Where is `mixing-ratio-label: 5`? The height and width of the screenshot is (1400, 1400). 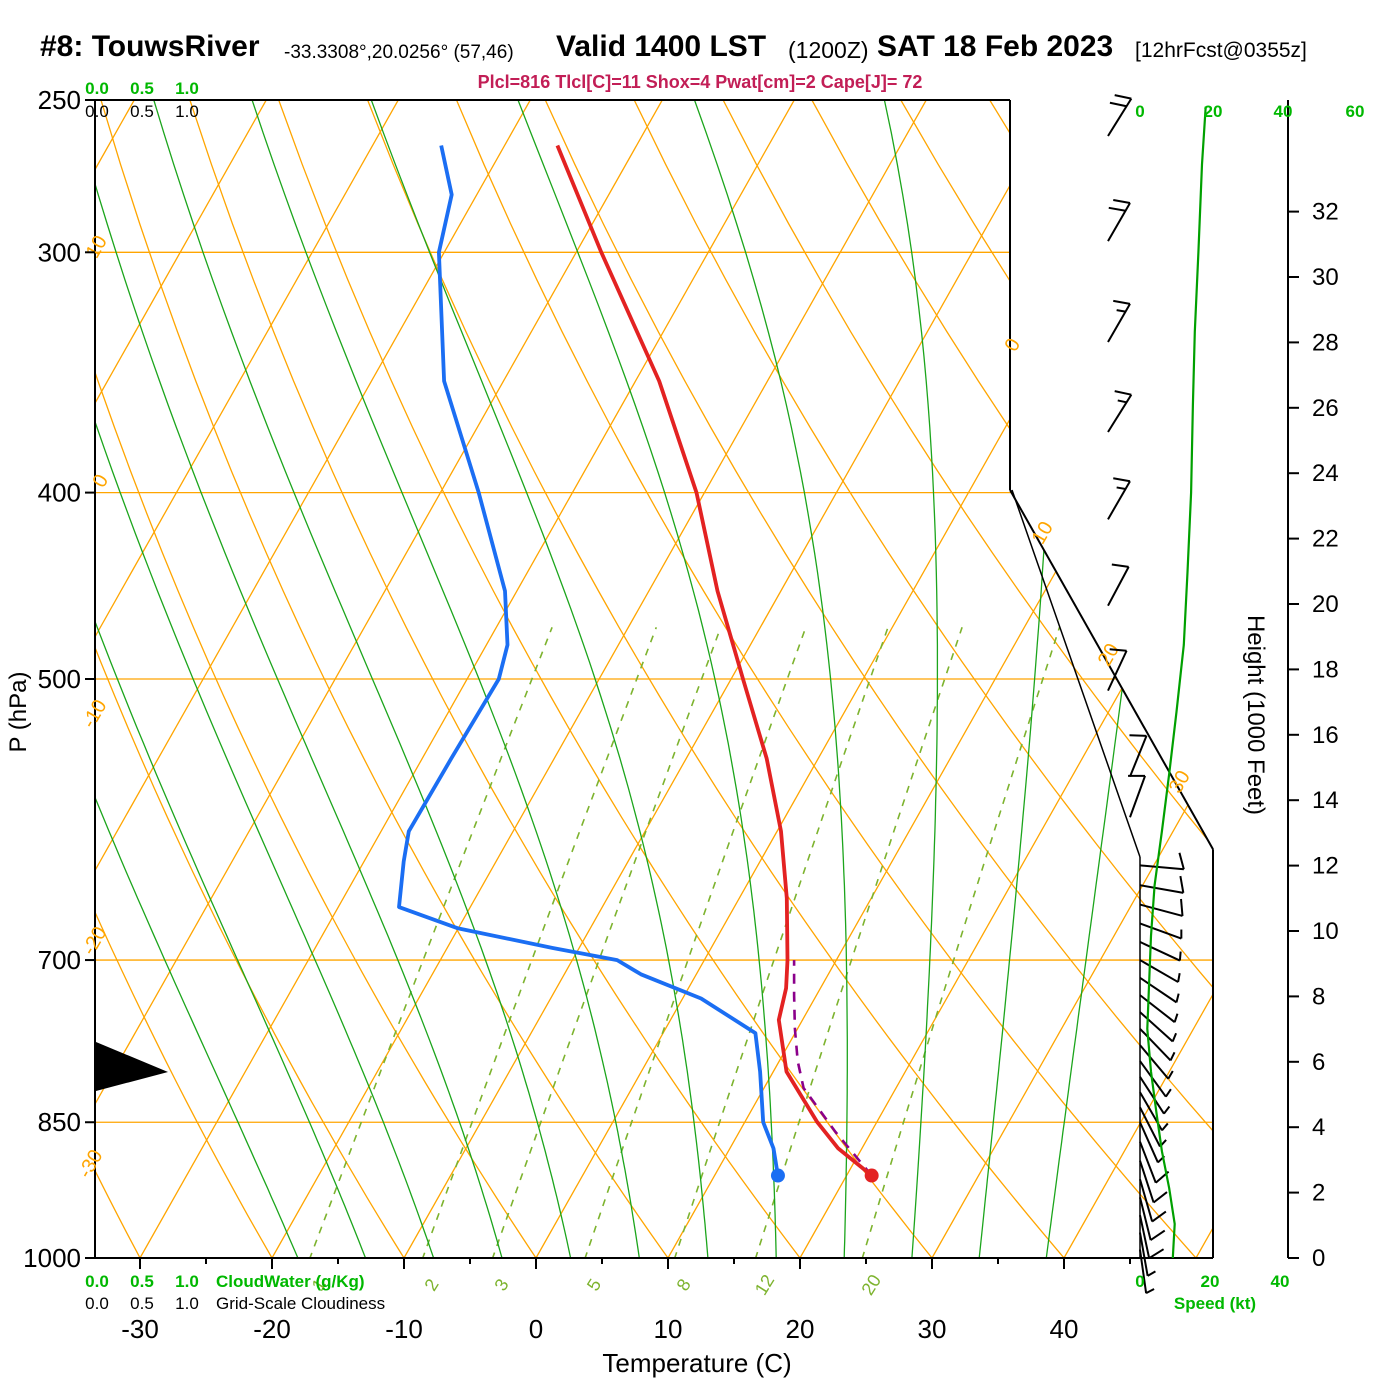
mixing-ratio-label: 5 is located at coordinates (594, 1284).